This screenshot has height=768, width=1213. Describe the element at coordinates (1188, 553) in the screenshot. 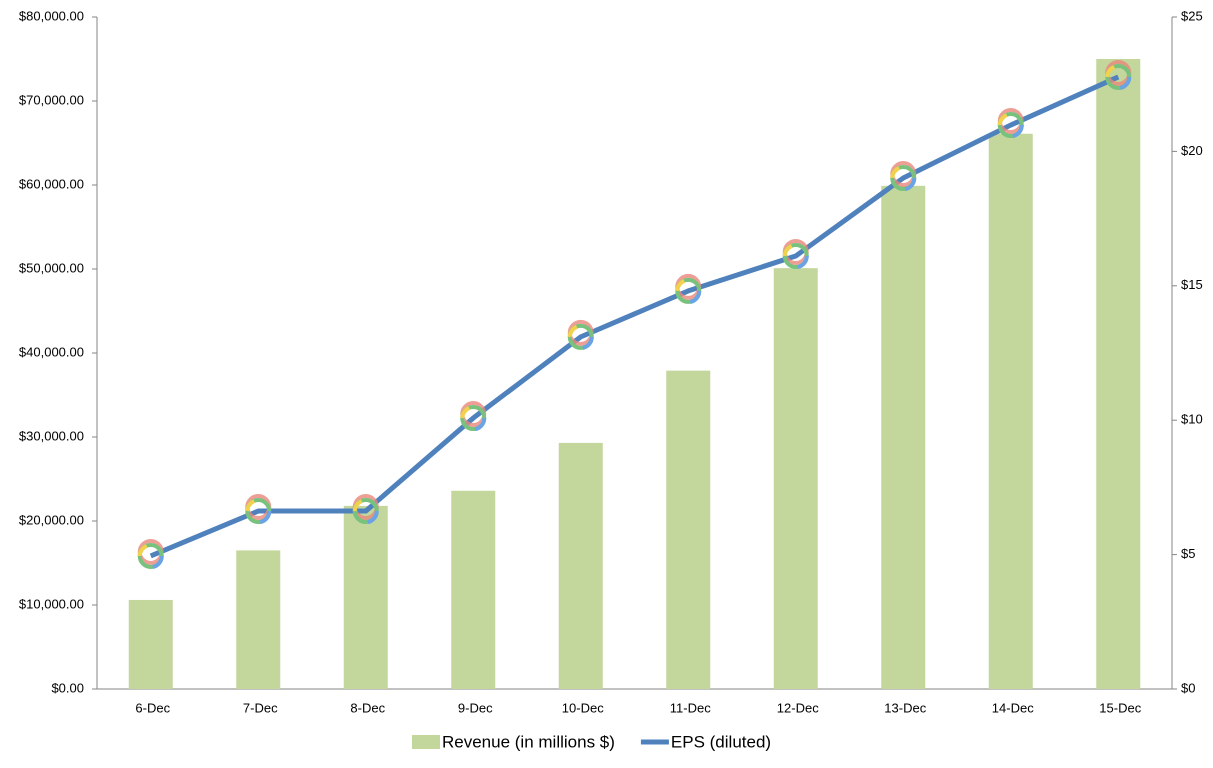

I see `y2-tick-label: $5` at that location.